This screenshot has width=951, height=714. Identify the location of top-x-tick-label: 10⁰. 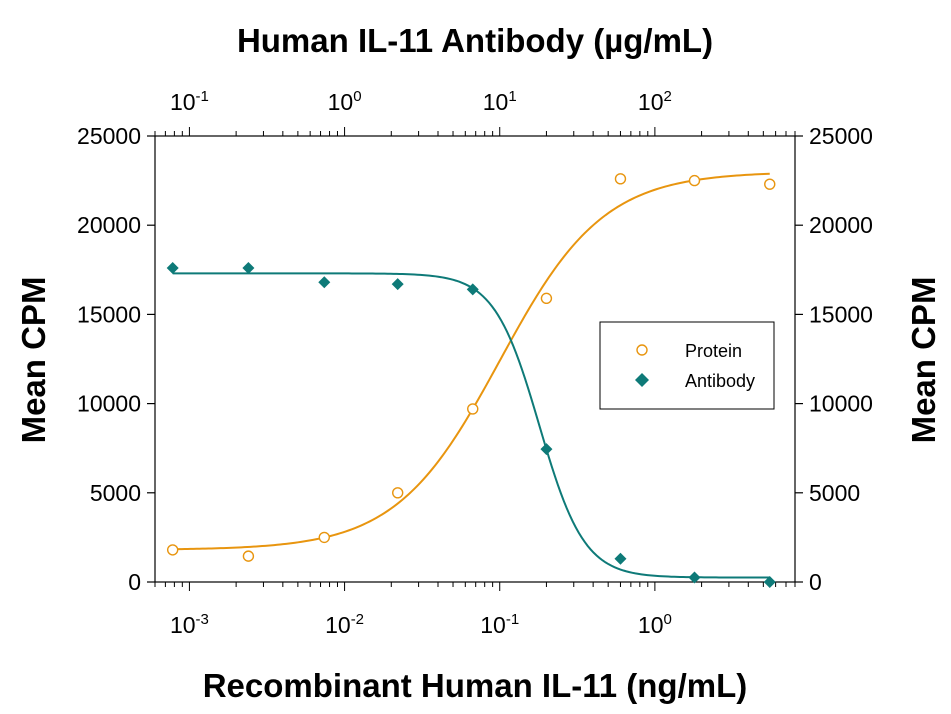
(345, 101).